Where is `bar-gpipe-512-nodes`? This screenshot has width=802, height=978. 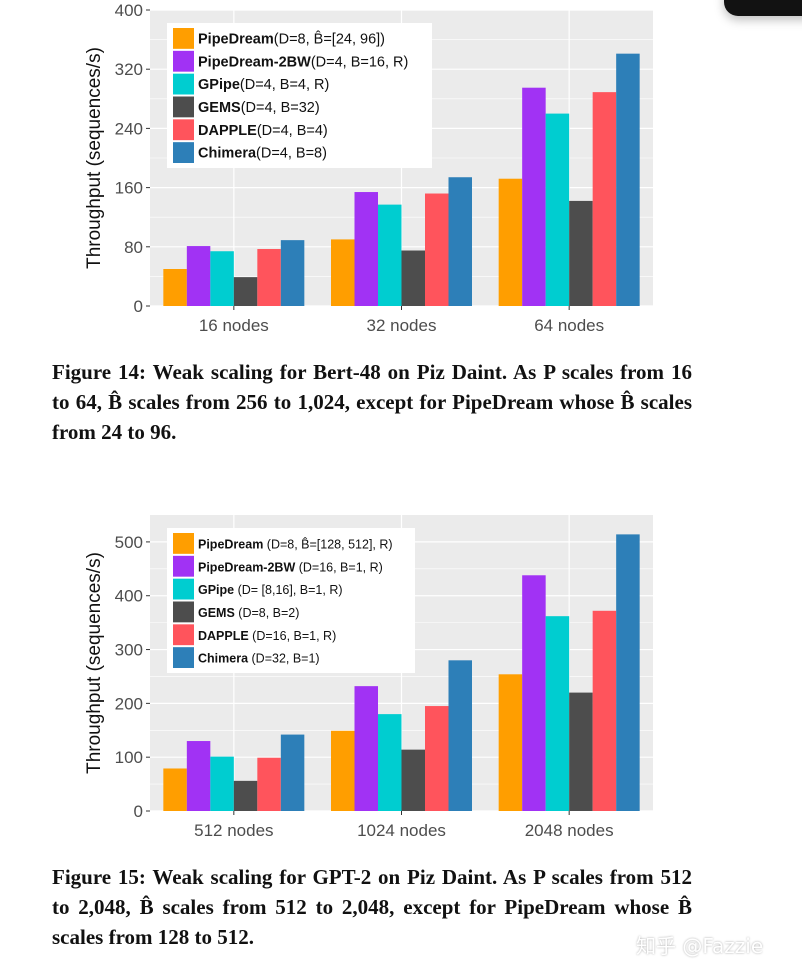
bar-gpipe-512-nodes is located at coordinates (222, 783).